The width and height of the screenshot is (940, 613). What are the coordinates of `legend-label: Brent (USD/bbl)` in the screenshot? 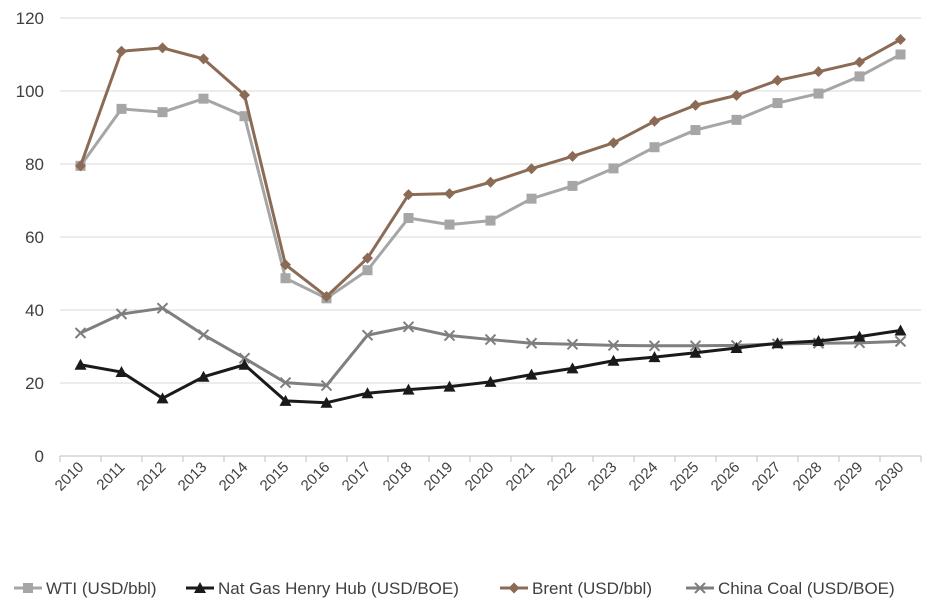 It's located at (592, 588).